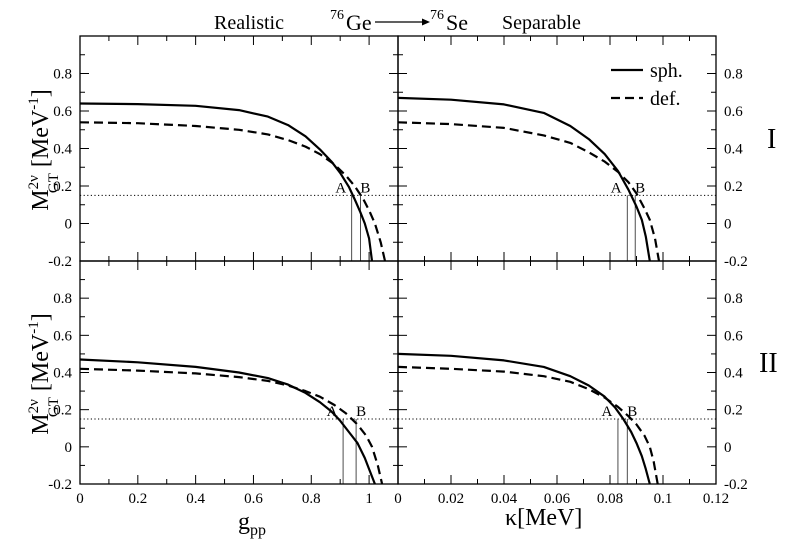  Describe the element at coordinates (311, 499) in the screenshot. I see `x-tick-label: 0.8` at that location.